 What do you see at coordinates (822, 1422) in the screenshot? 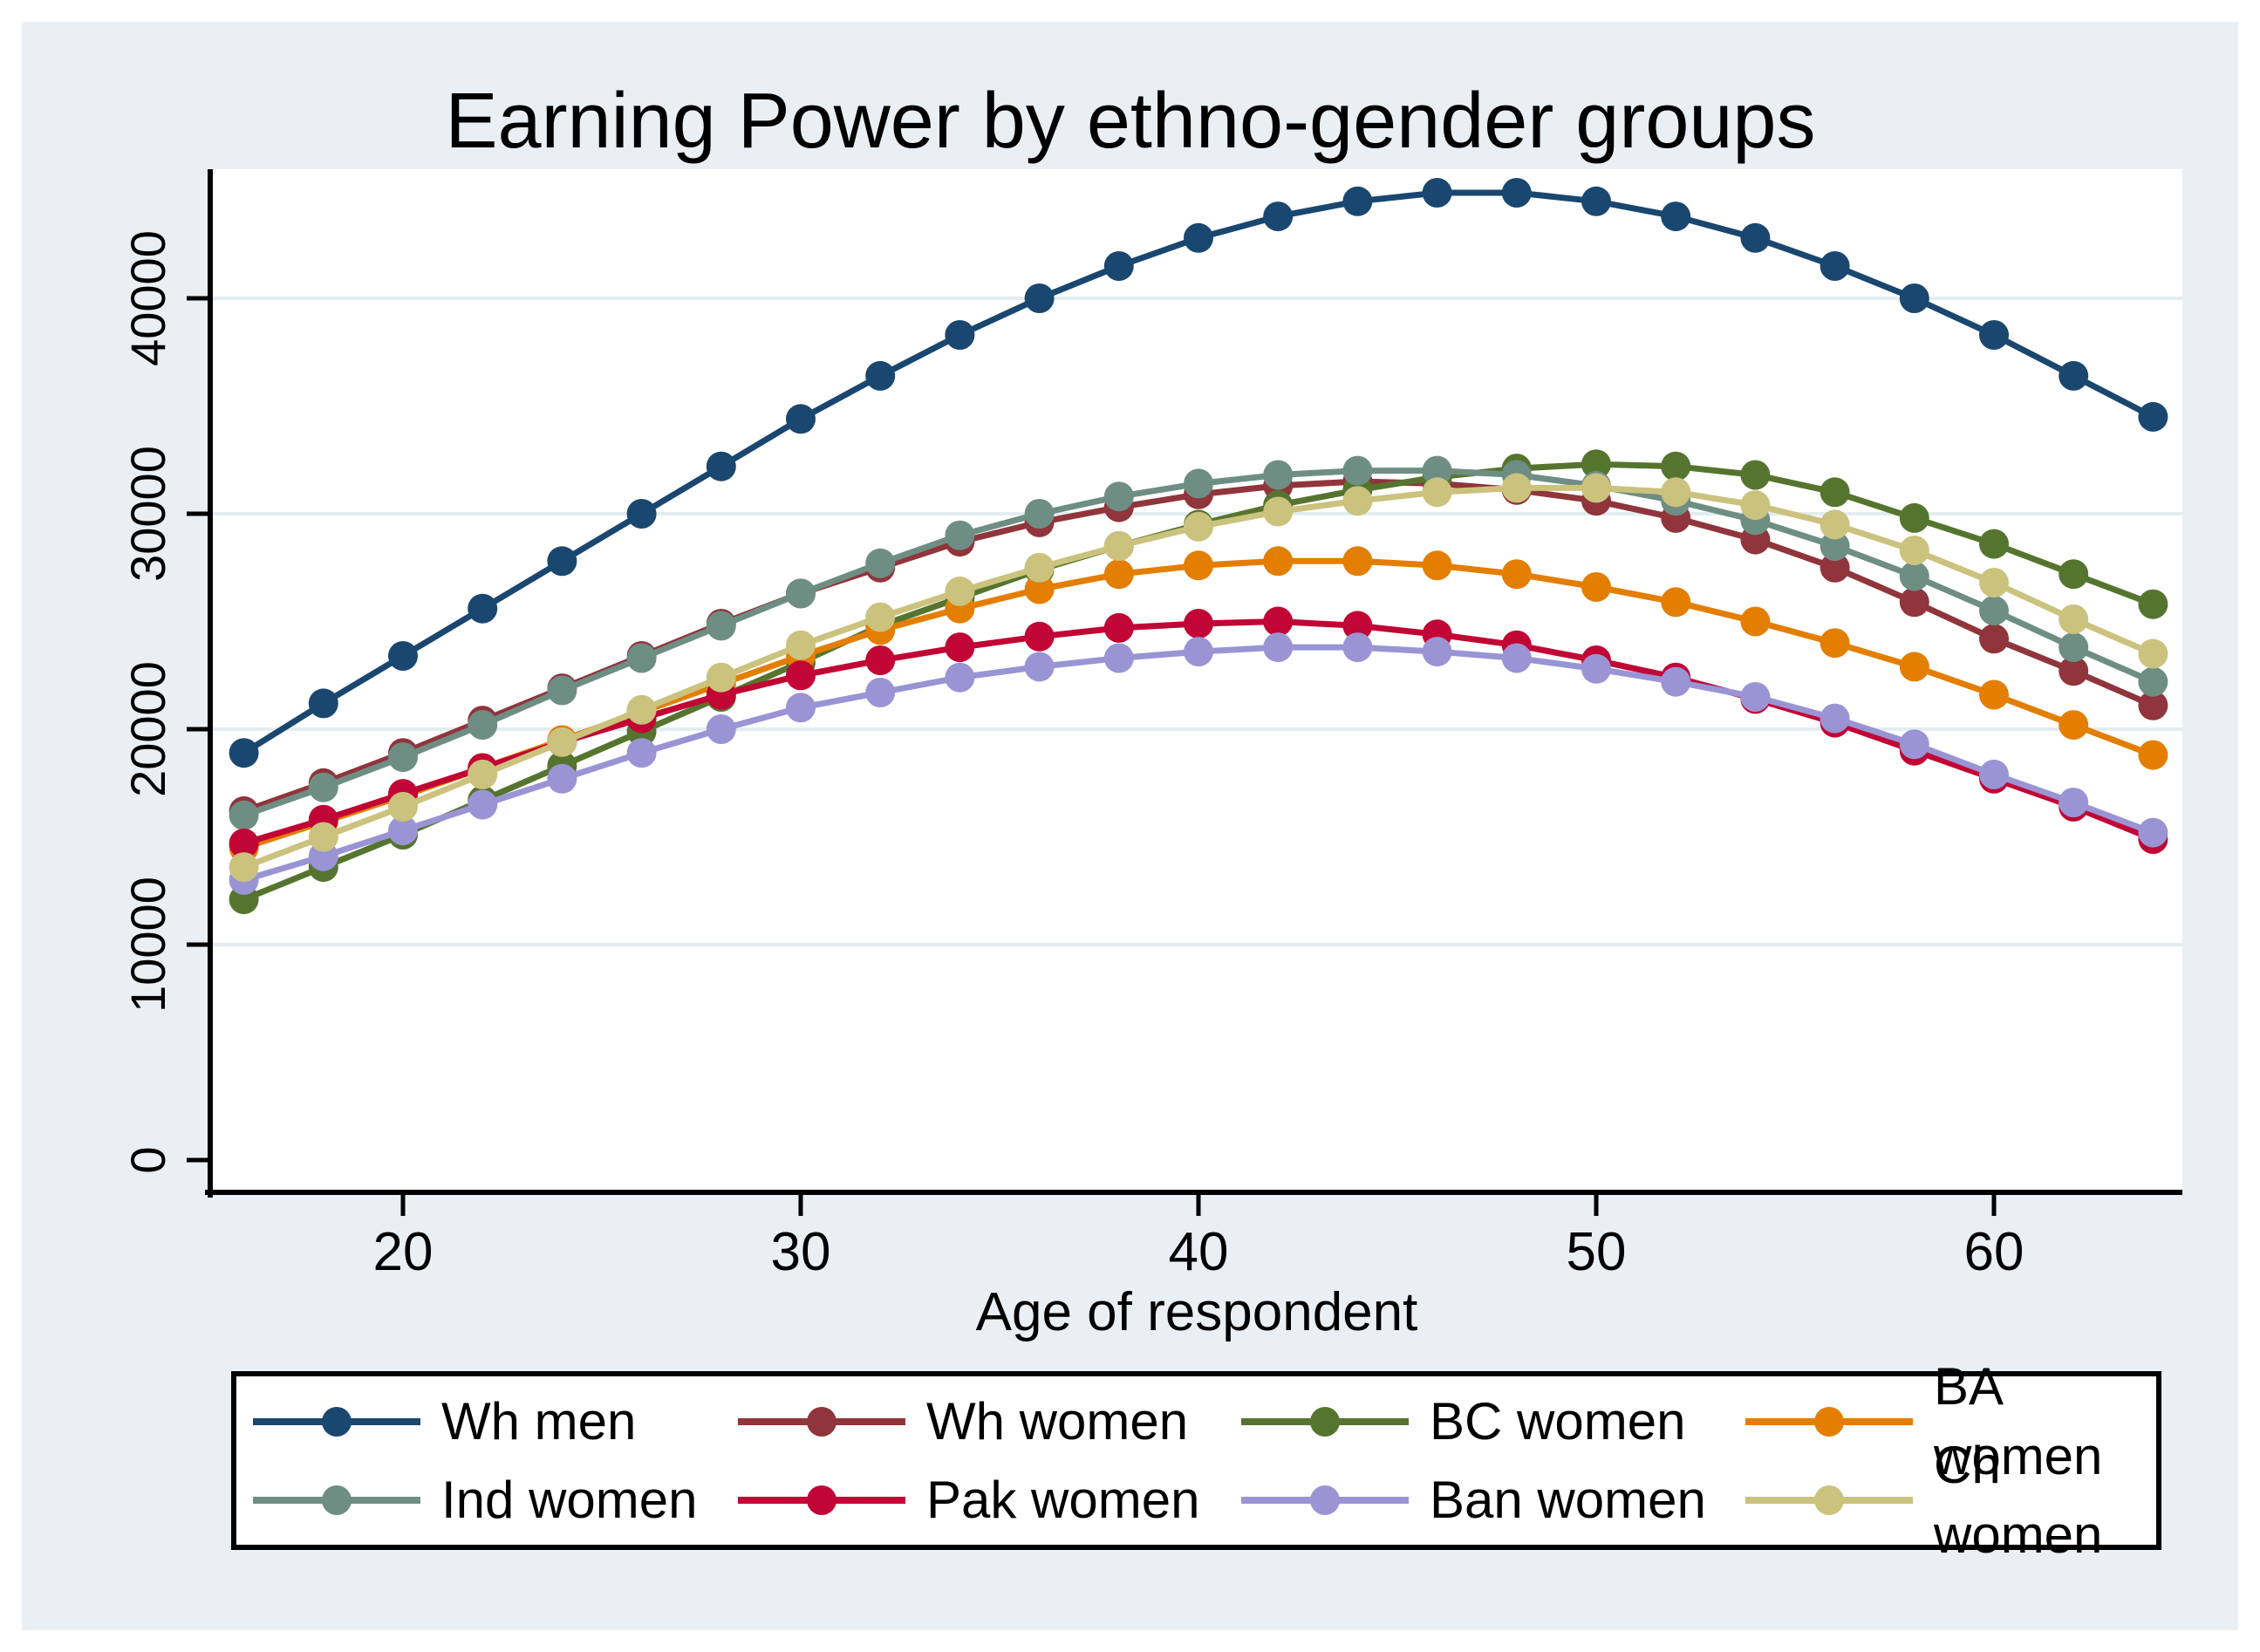
I see `wh-women-line-marker-icon` at bounding box center [822, 1422].